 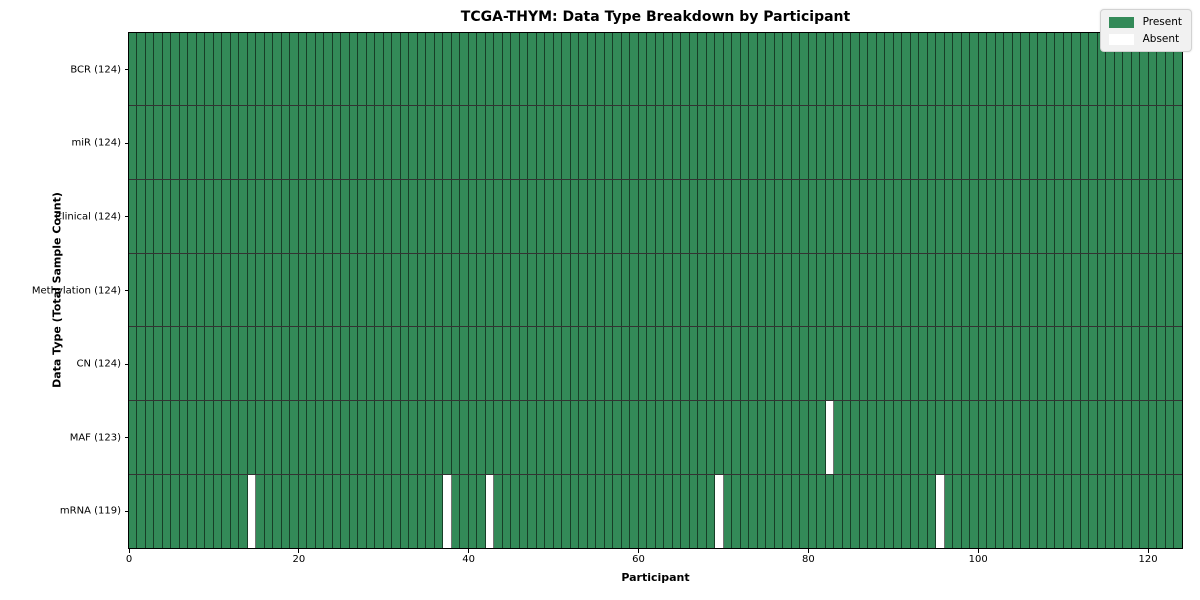 What do you see at coordinates (1148, 550) in the screenshot?
I see `x-tick-mark` at bounding box center [1148, 550].